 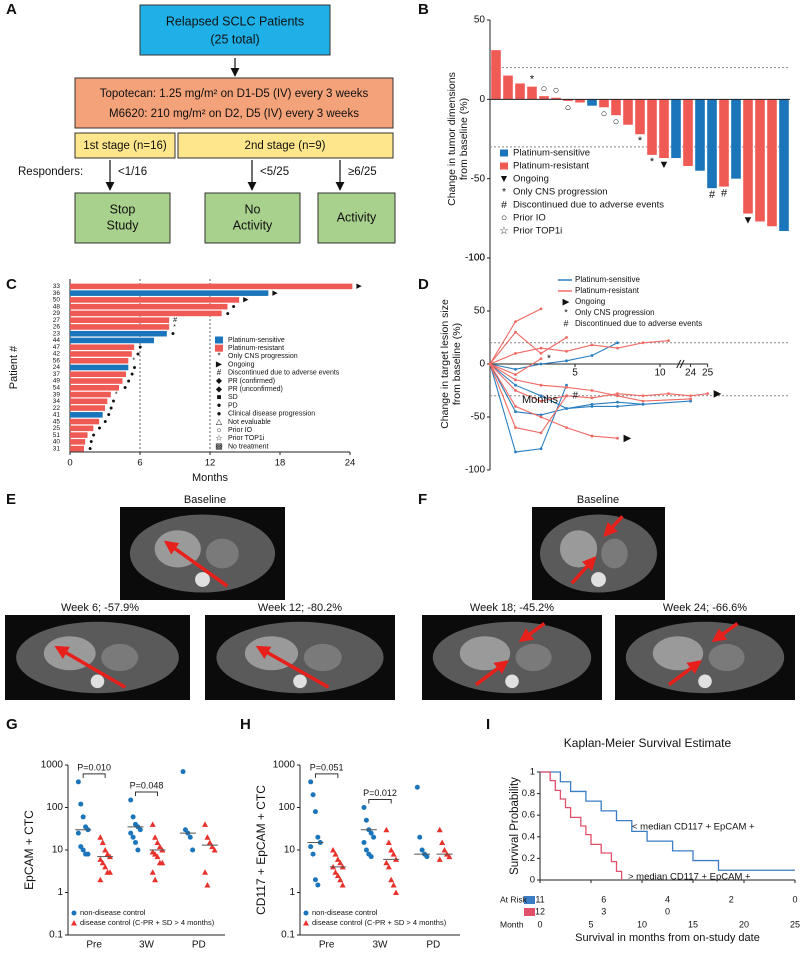 I want to click on p-value: P=0.051, so click(x=327, y=767).